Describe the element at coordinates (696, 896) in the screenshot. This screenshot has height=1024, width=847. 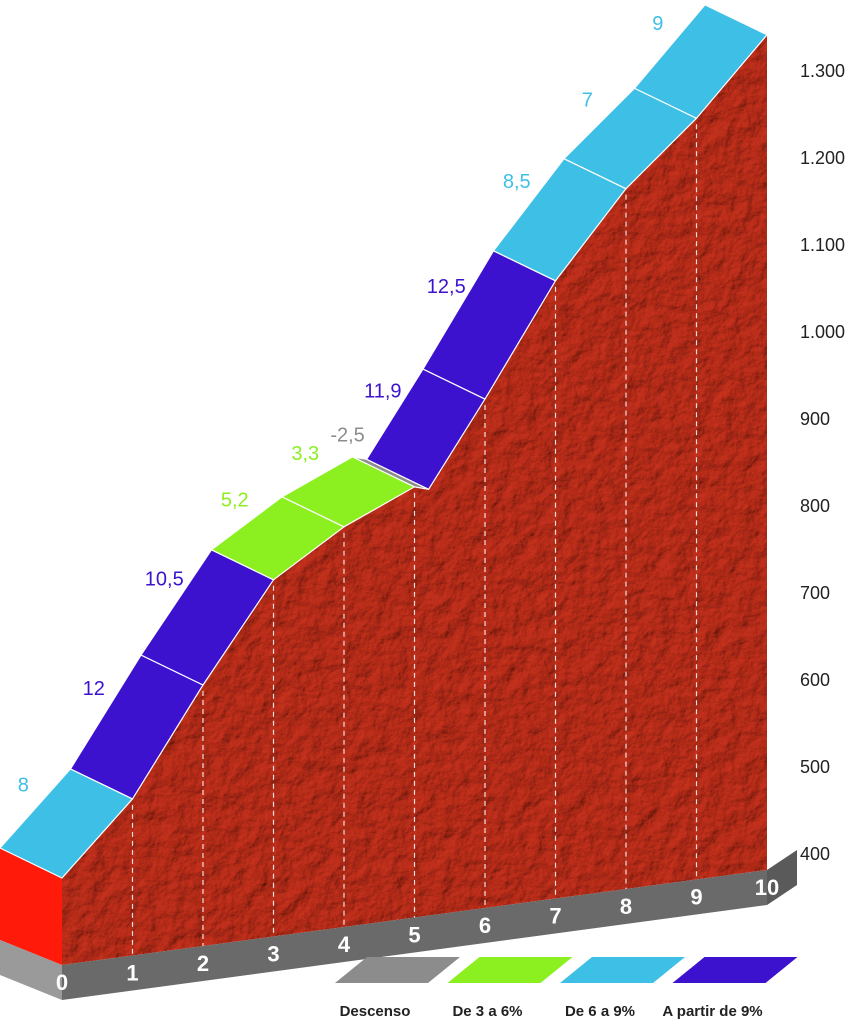
I see `x-tick-label: 9` at that location.